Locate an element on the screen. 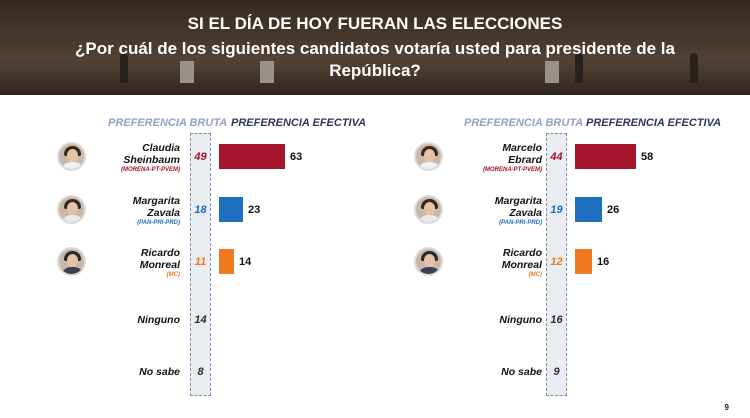 The width and height of the screenshot is (750, 418). bruta-value: 12 is located at coordinates (556, 262).